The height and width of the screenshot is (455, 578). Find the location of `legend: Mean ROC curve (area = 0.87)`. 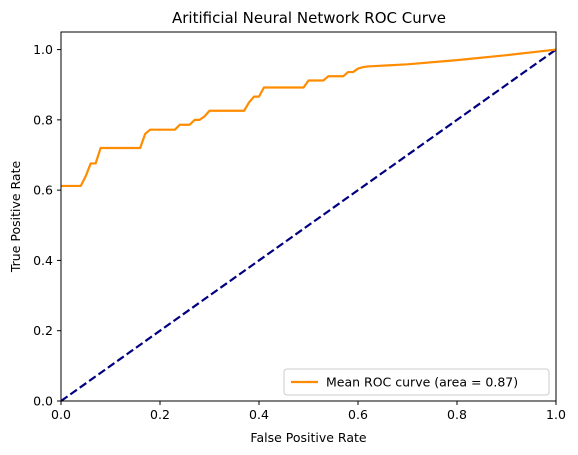

legend: Mean ROC curve (area = 0.87) is located at coordinates (416, 382).